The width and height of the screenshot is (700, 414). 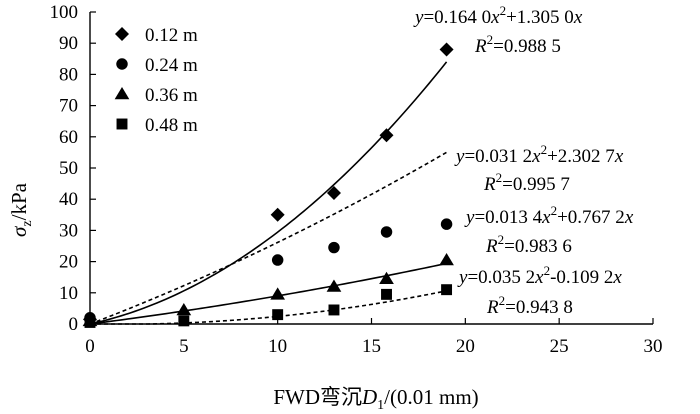 What do you see at coordinates (171, 65) in the screenshot?
I see `legend-label: 0.24 m` at bounding box center [171, 65].